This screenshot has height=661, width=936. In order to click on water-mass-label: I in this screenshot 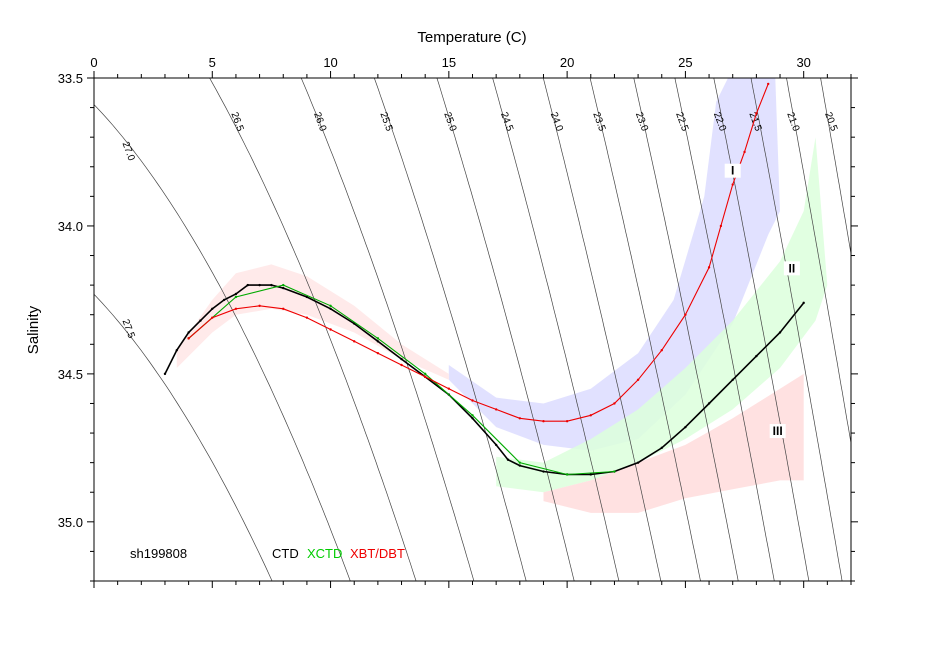, I will do `click(732, 171)`.